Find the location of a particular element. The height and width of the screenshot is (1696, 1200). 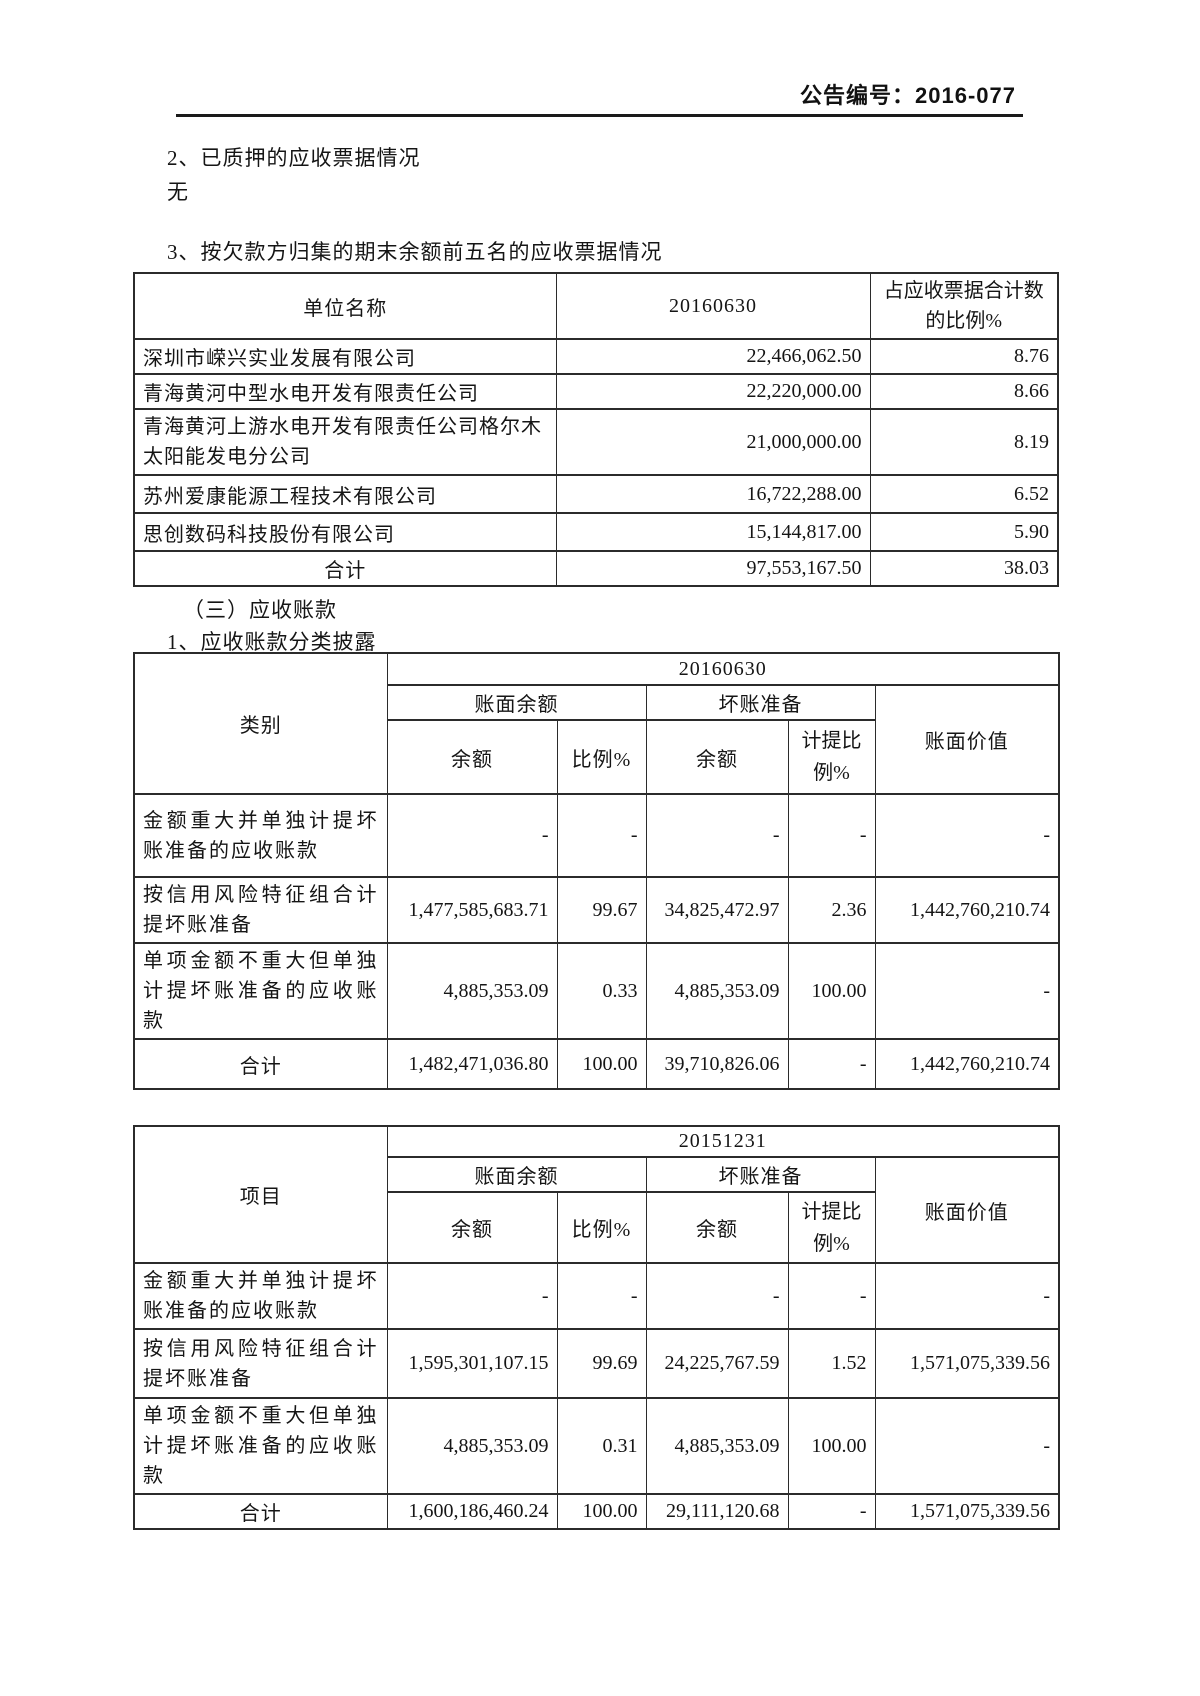

cell-amount: 21,000,000.00 is located at coordinates (713, 442).